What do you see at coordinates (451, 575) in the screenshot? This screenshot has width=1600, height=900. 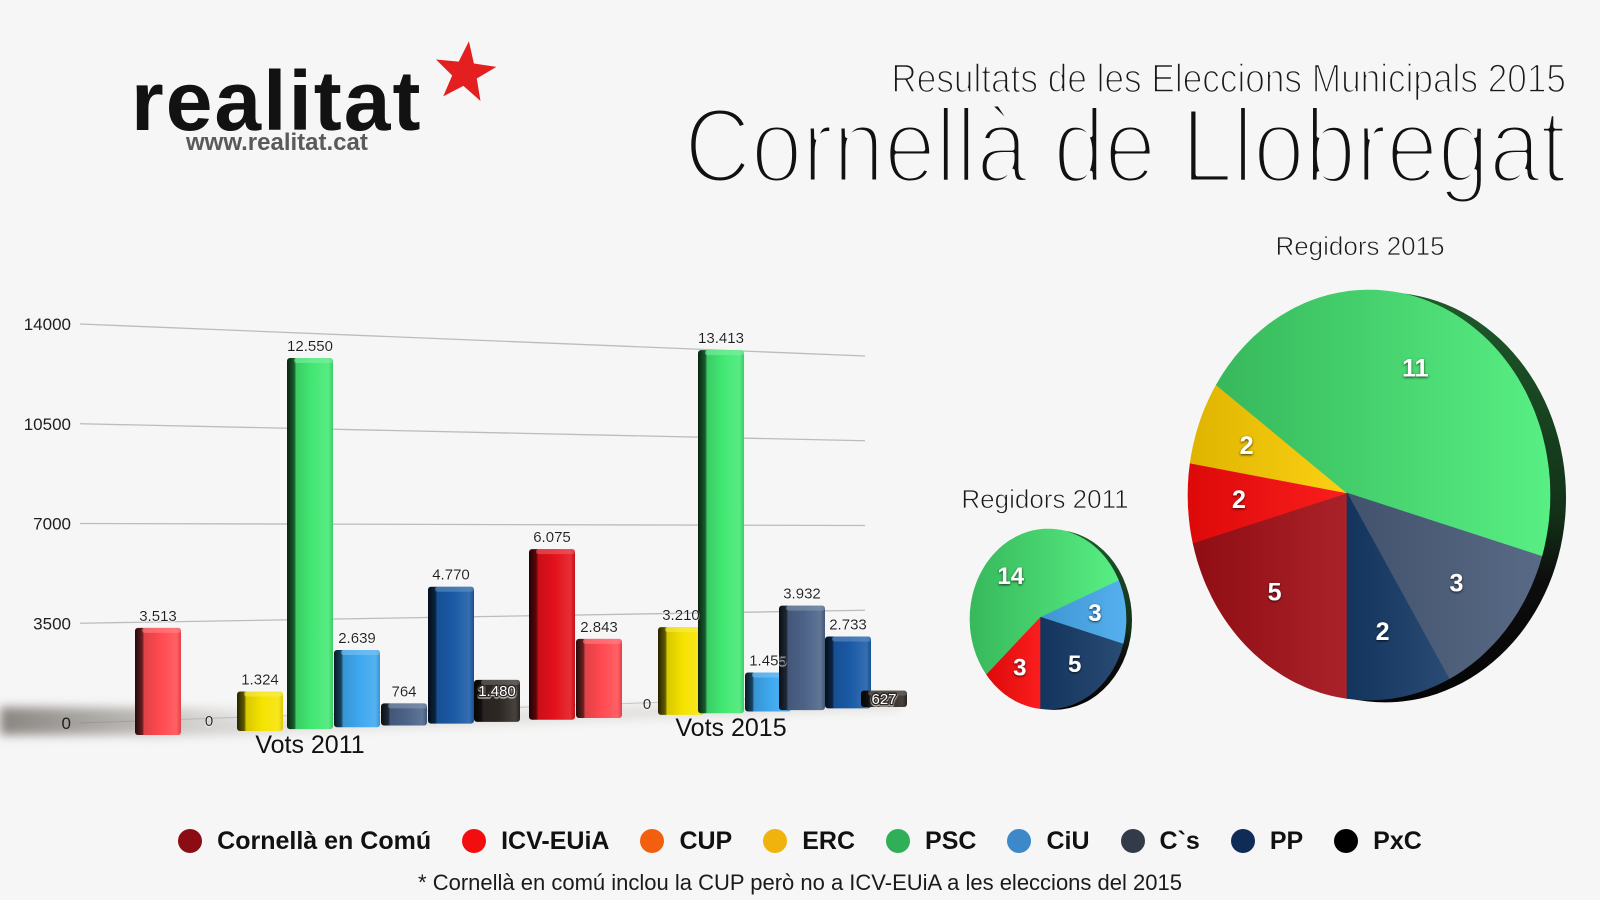 I see `data-label: 4.770` at bounding box center [451, 575].